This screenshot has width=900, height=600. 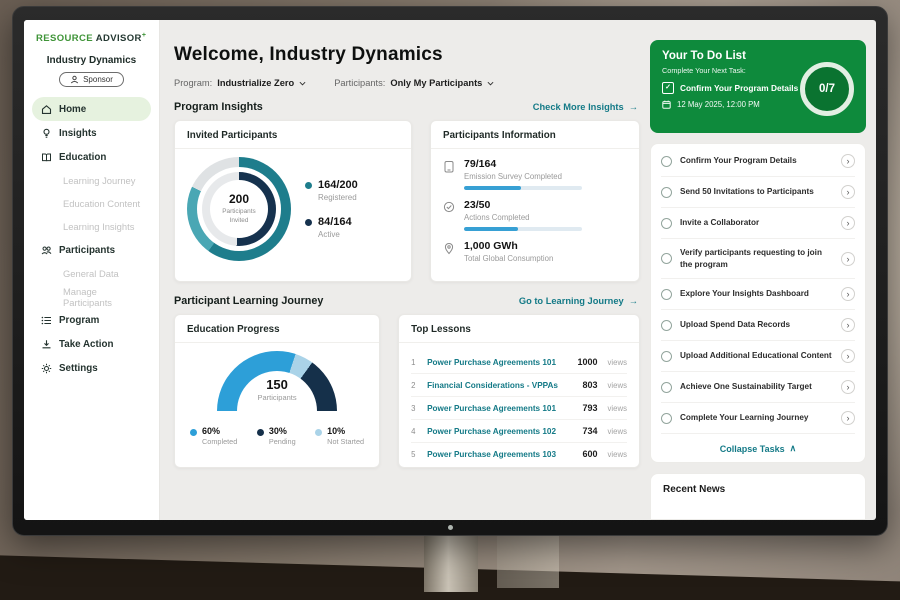 I want to click on sponsor-badge: Sponsor, so click(x=91, y=80).